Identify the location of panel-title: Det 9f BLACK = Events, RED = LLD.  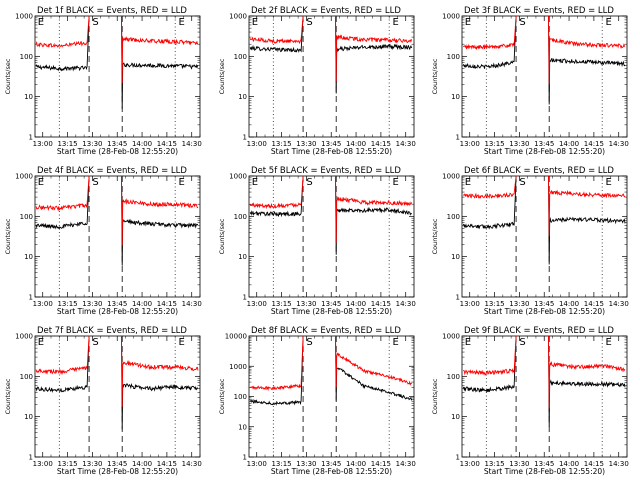
(539, 331).